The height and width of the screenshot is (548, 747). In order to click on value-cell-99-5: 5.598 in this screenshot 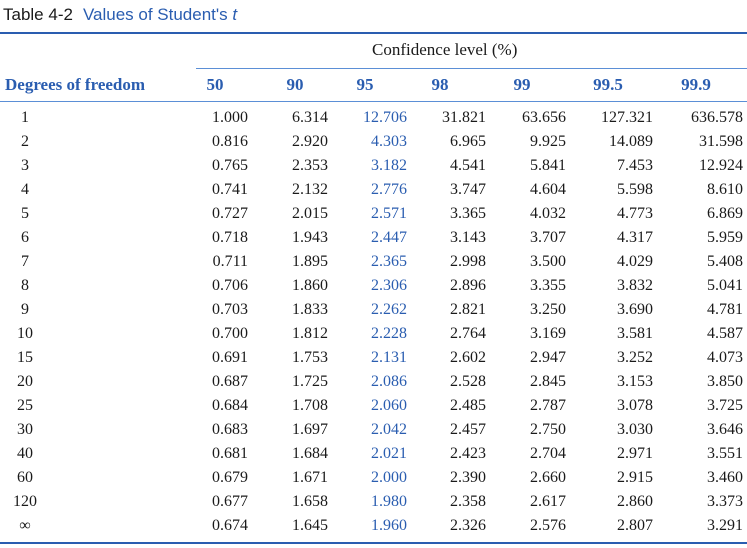, I will do `click(635, 189)`.